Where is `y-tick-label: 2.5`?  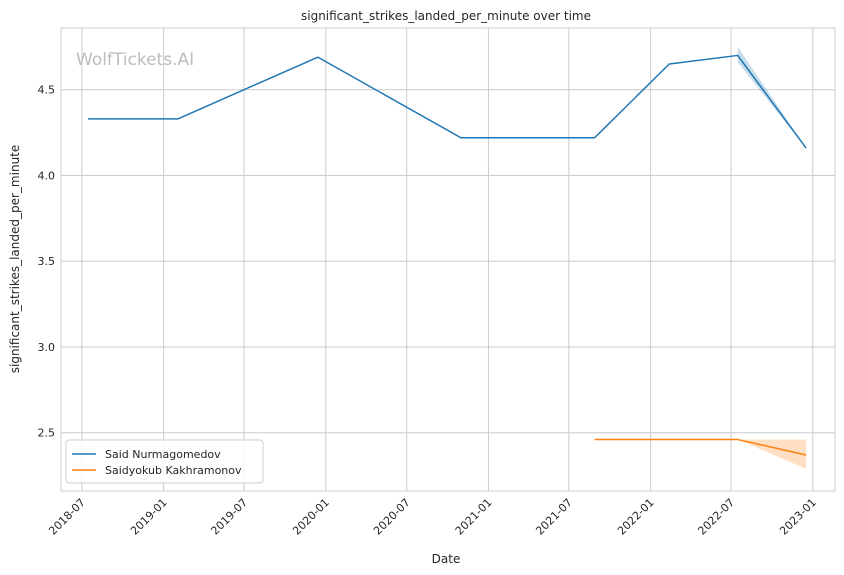
y-tick-label: 2.5 is located at coordinates (47, 433).